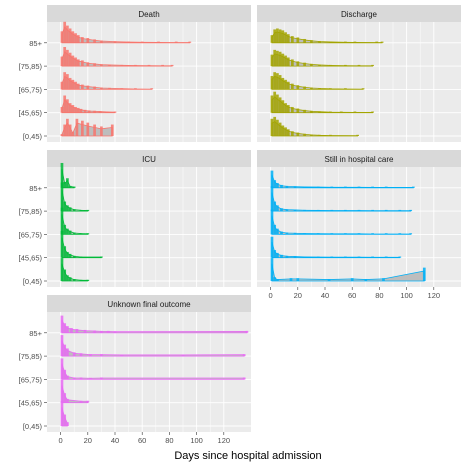  What do you see at coordinates (61, 440) in the screenshot?
I see `x-tick-label: 0` at bounding box center [61, 440].